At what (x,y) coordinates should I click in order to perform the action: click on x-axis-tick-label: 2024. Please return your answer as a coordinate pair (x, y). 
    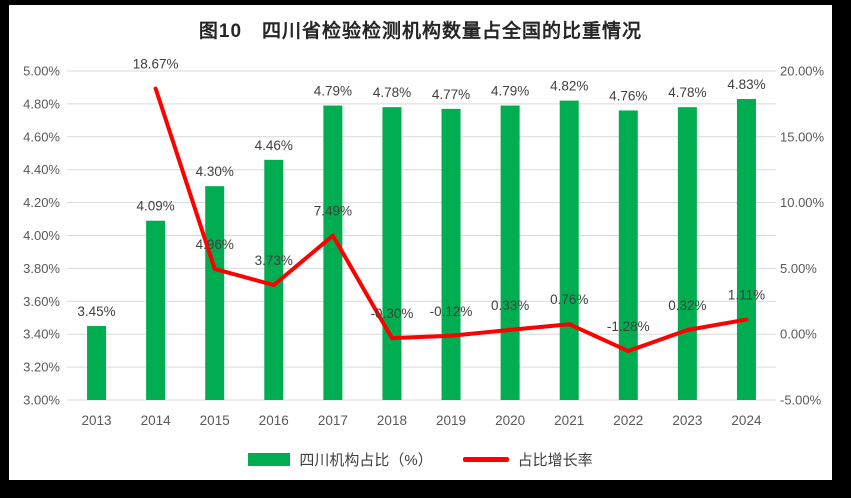
    Looking at the image, I should click on (746, 420).